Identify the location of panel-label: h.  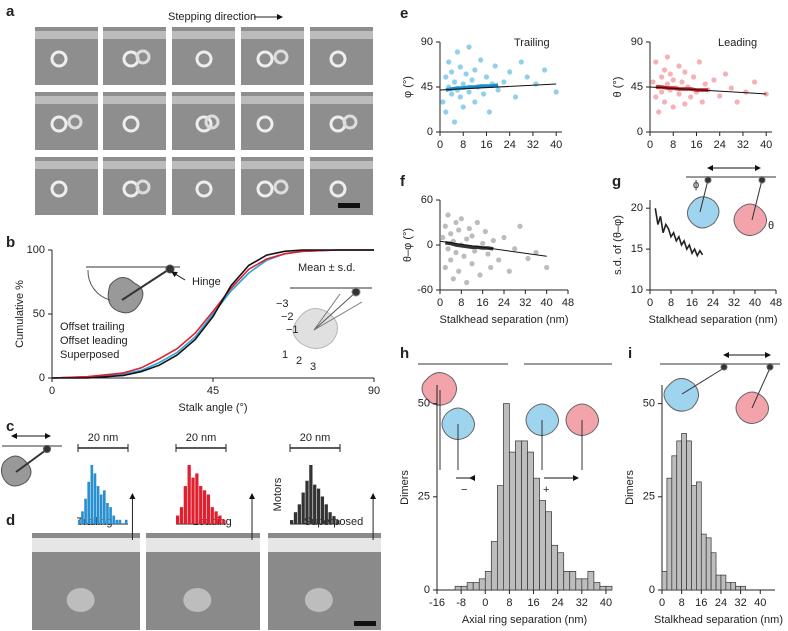
(404, 353).